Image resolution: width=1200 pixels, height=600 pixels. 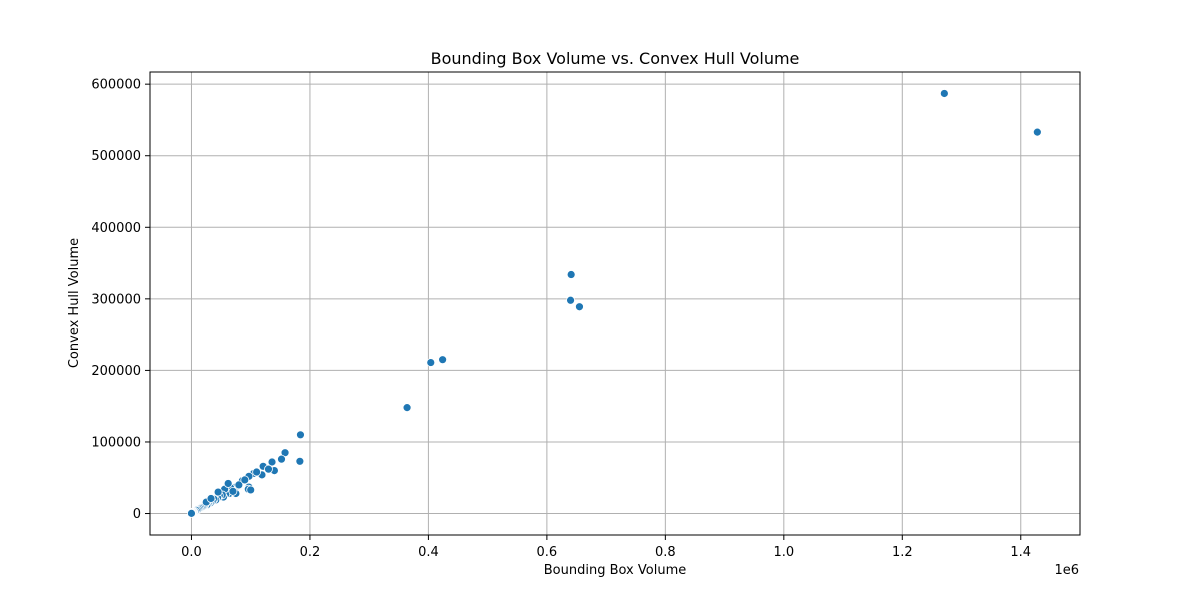 What do you see at coordinates (191, 552) in the screenshot?
I see `x-tick-label: 0.0` at bounding box center [191, 552].